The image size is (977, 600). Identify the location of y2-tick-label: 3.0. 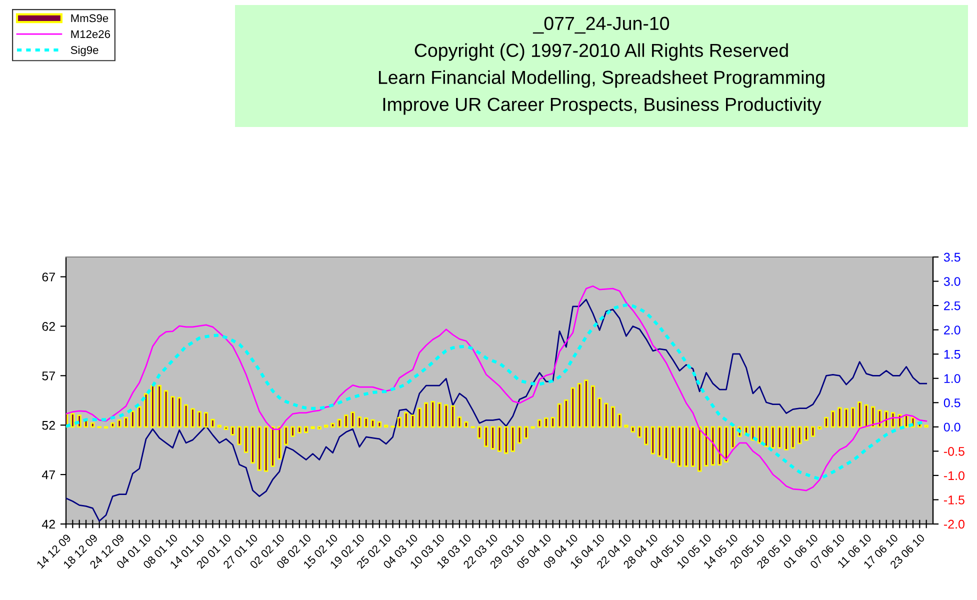
(952, 281).